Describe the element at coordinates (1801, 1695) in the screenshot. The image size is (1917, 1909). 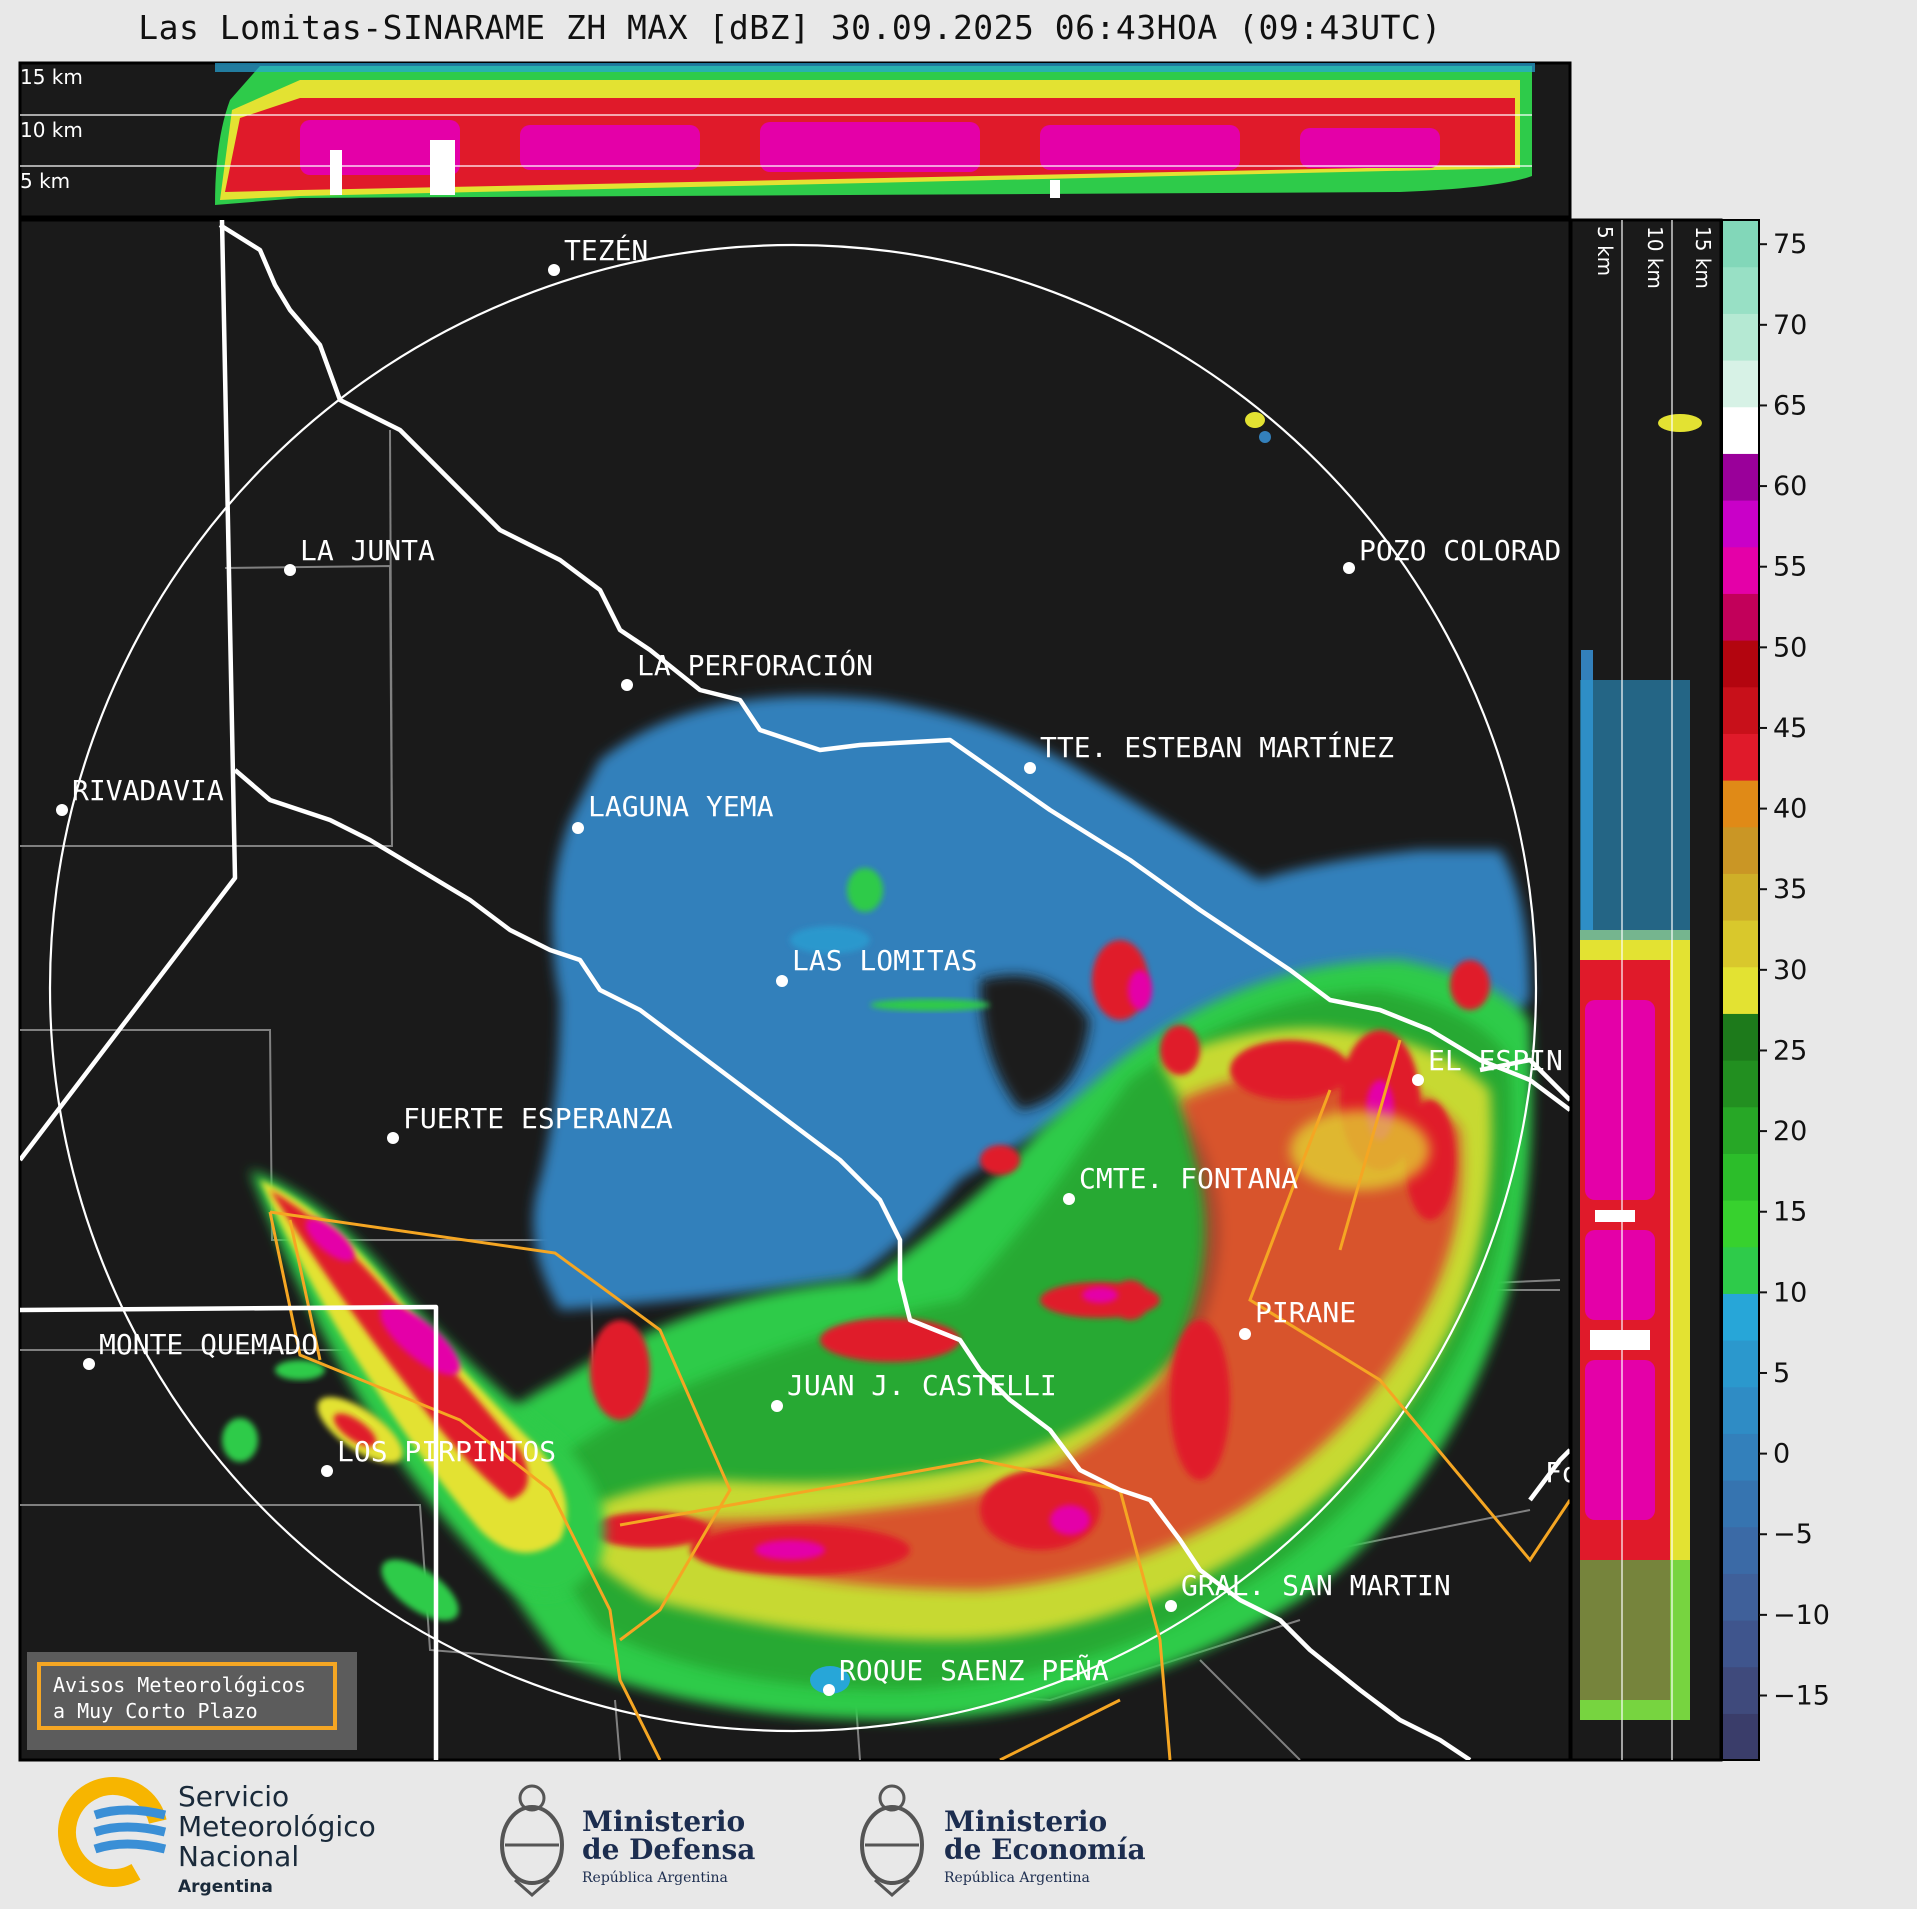
I see `colorbar-tick-label: −15` at that location.